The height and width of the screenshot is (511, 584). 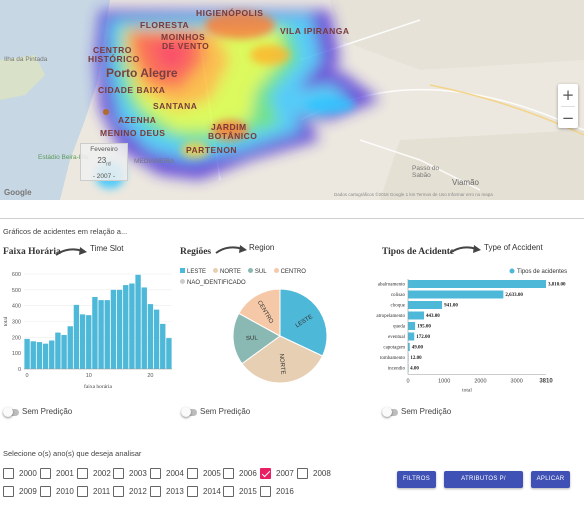 I want to click on date-day: 23rd, so click(x=104, y=162).